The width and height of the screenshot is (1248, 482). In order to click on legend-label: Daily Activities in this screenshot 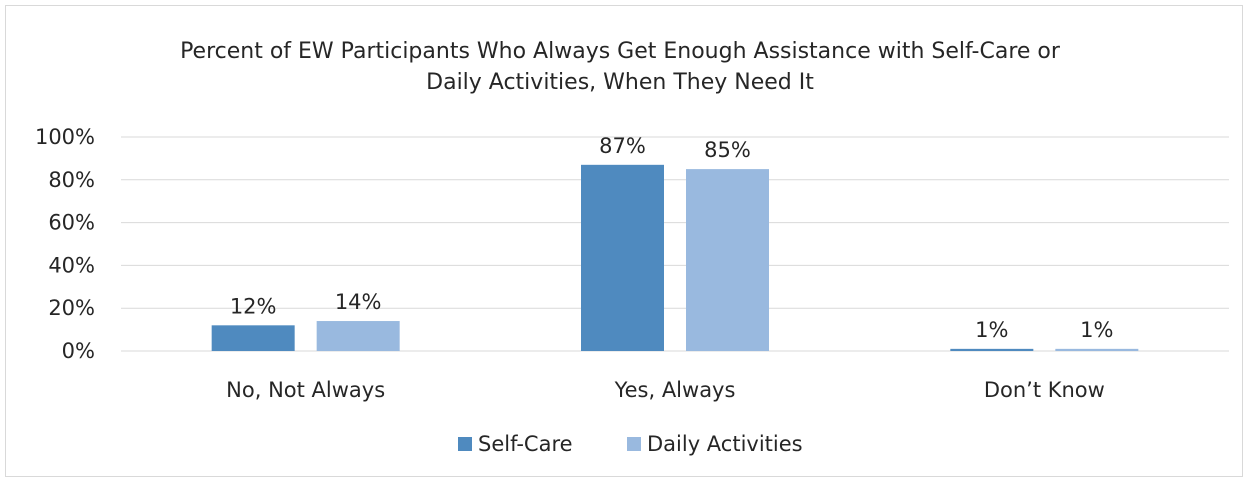, I will do `click(725, 444)`.